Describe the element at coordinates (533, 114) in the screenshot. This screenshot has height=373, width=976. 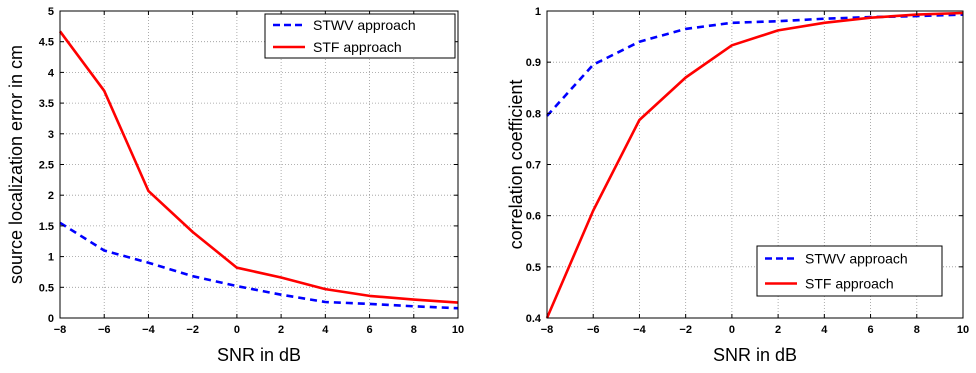
I see `y-tick-label: 0.8` at that location.